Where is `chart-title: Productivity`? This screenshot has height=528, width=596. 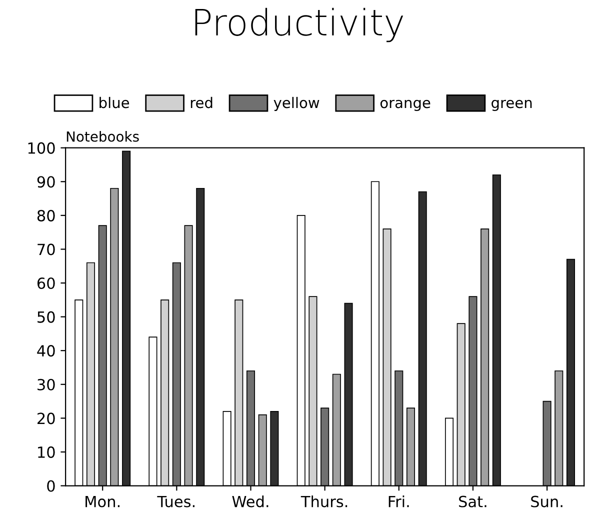
chart-title: Productivity is located at coordinates (299, 25).